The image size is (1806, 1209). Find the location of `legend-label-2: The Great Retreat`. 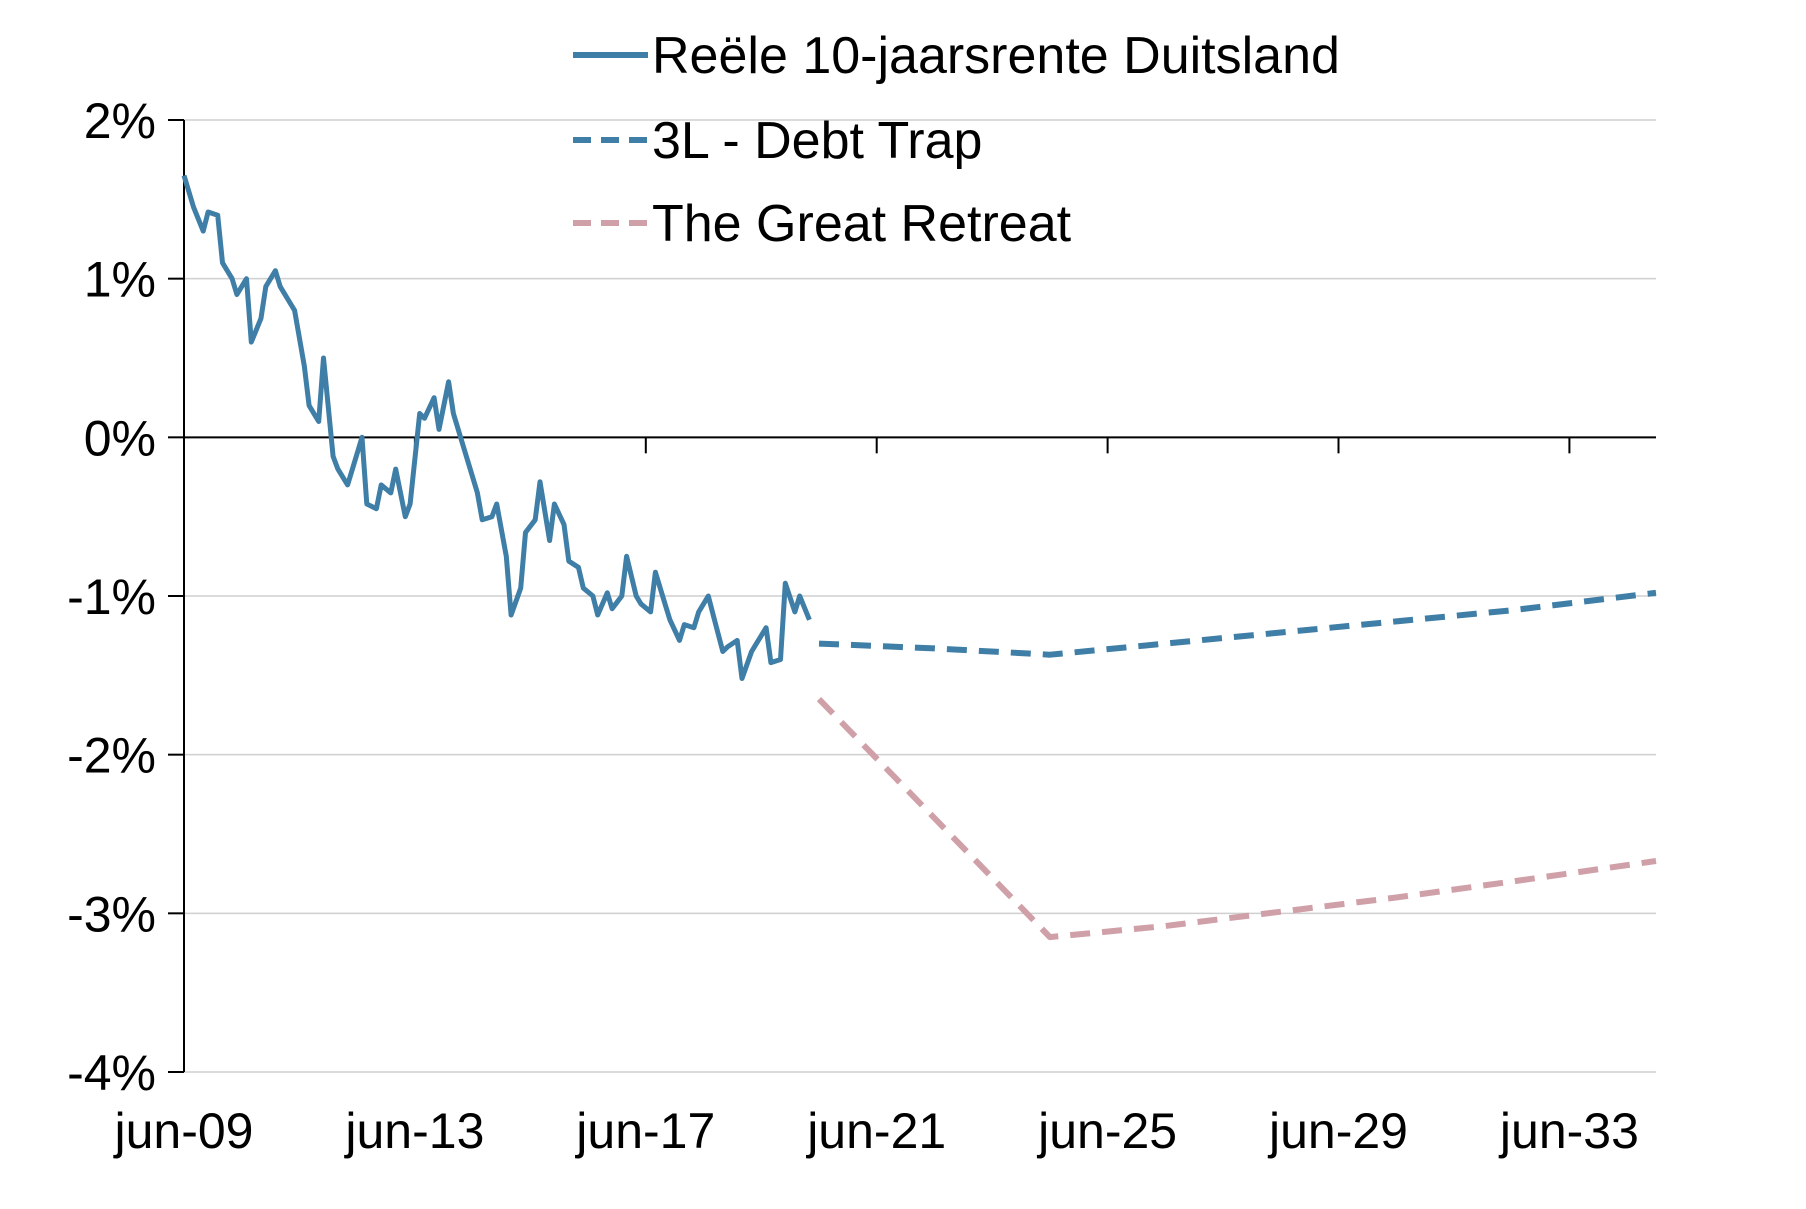

legend-label-2: The Great Retreat is located at coordinates (862, 224).